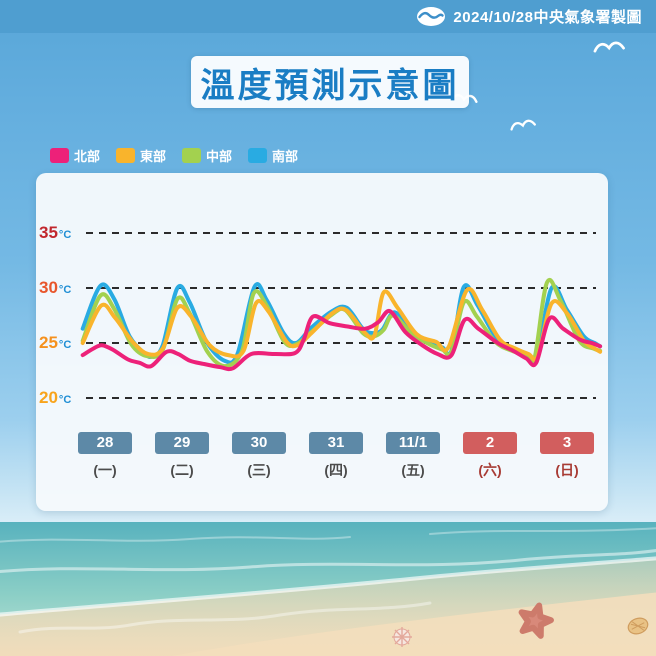 The height and width of the screenshot is (656, 656). What do you see at coordinates (638, 626) in the screenshot?
I see `scallop-shell-icon` at bounding box center [638, 626].